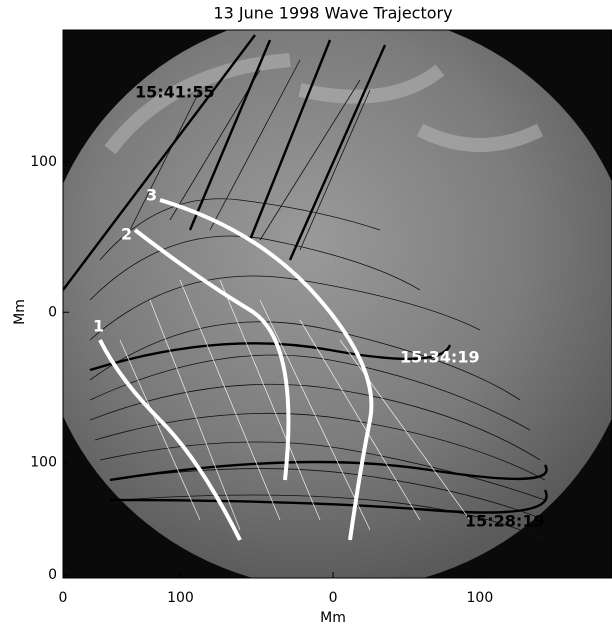  I want to click on annotation: 15:41:55, so click(175, 92).